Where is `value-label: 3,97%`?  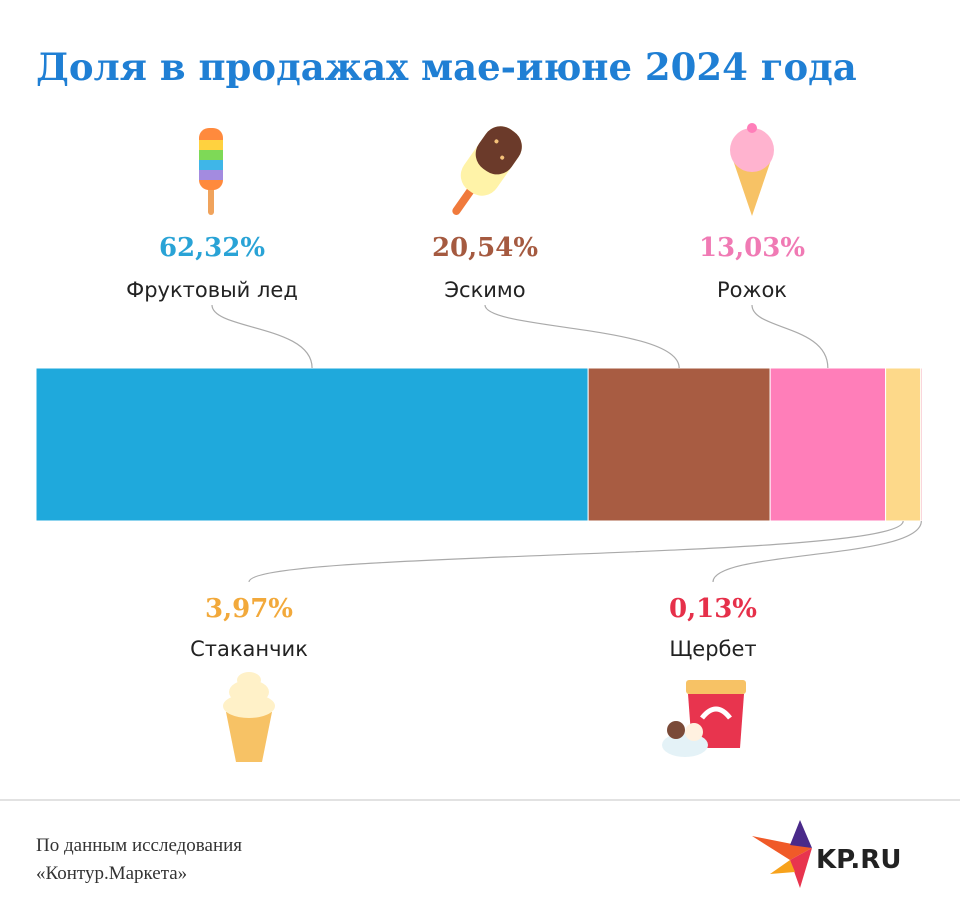
value-label: 3,97% is located at coordinates (249, 609).